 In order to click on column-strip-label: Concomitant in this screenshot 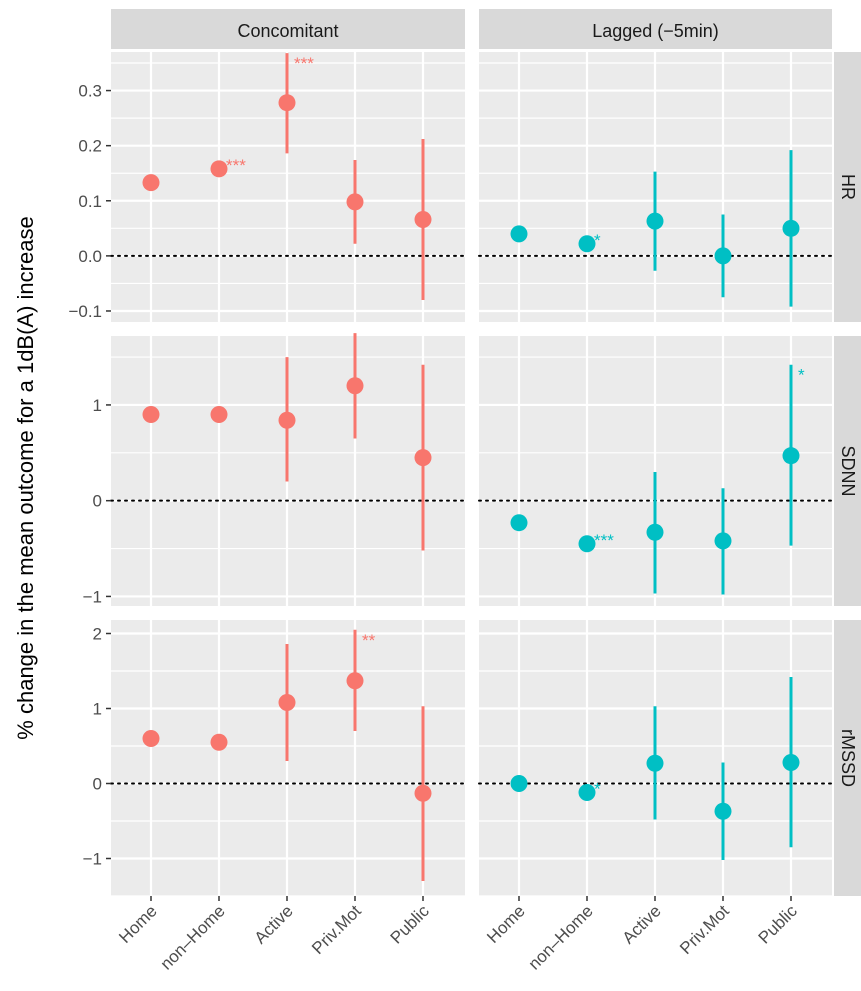, I will do `click(287, 31)`.